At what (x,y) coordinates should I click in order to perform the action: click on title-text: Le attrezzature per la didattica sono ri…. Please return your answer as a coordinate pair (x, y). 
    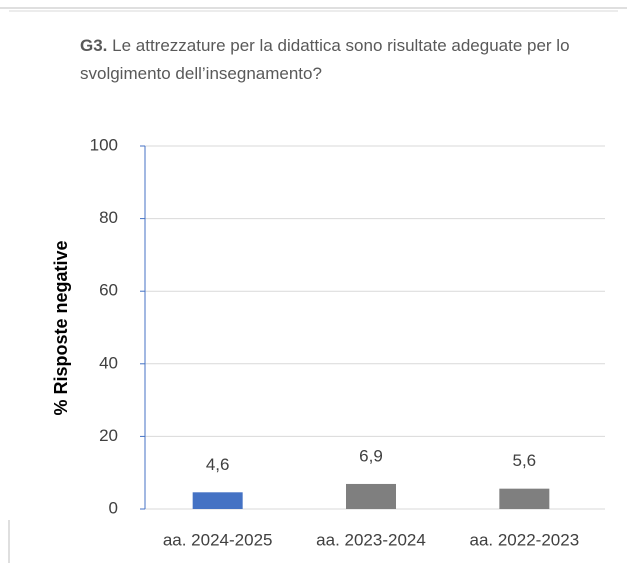
    Looking at the image, I should click on (325, 59).